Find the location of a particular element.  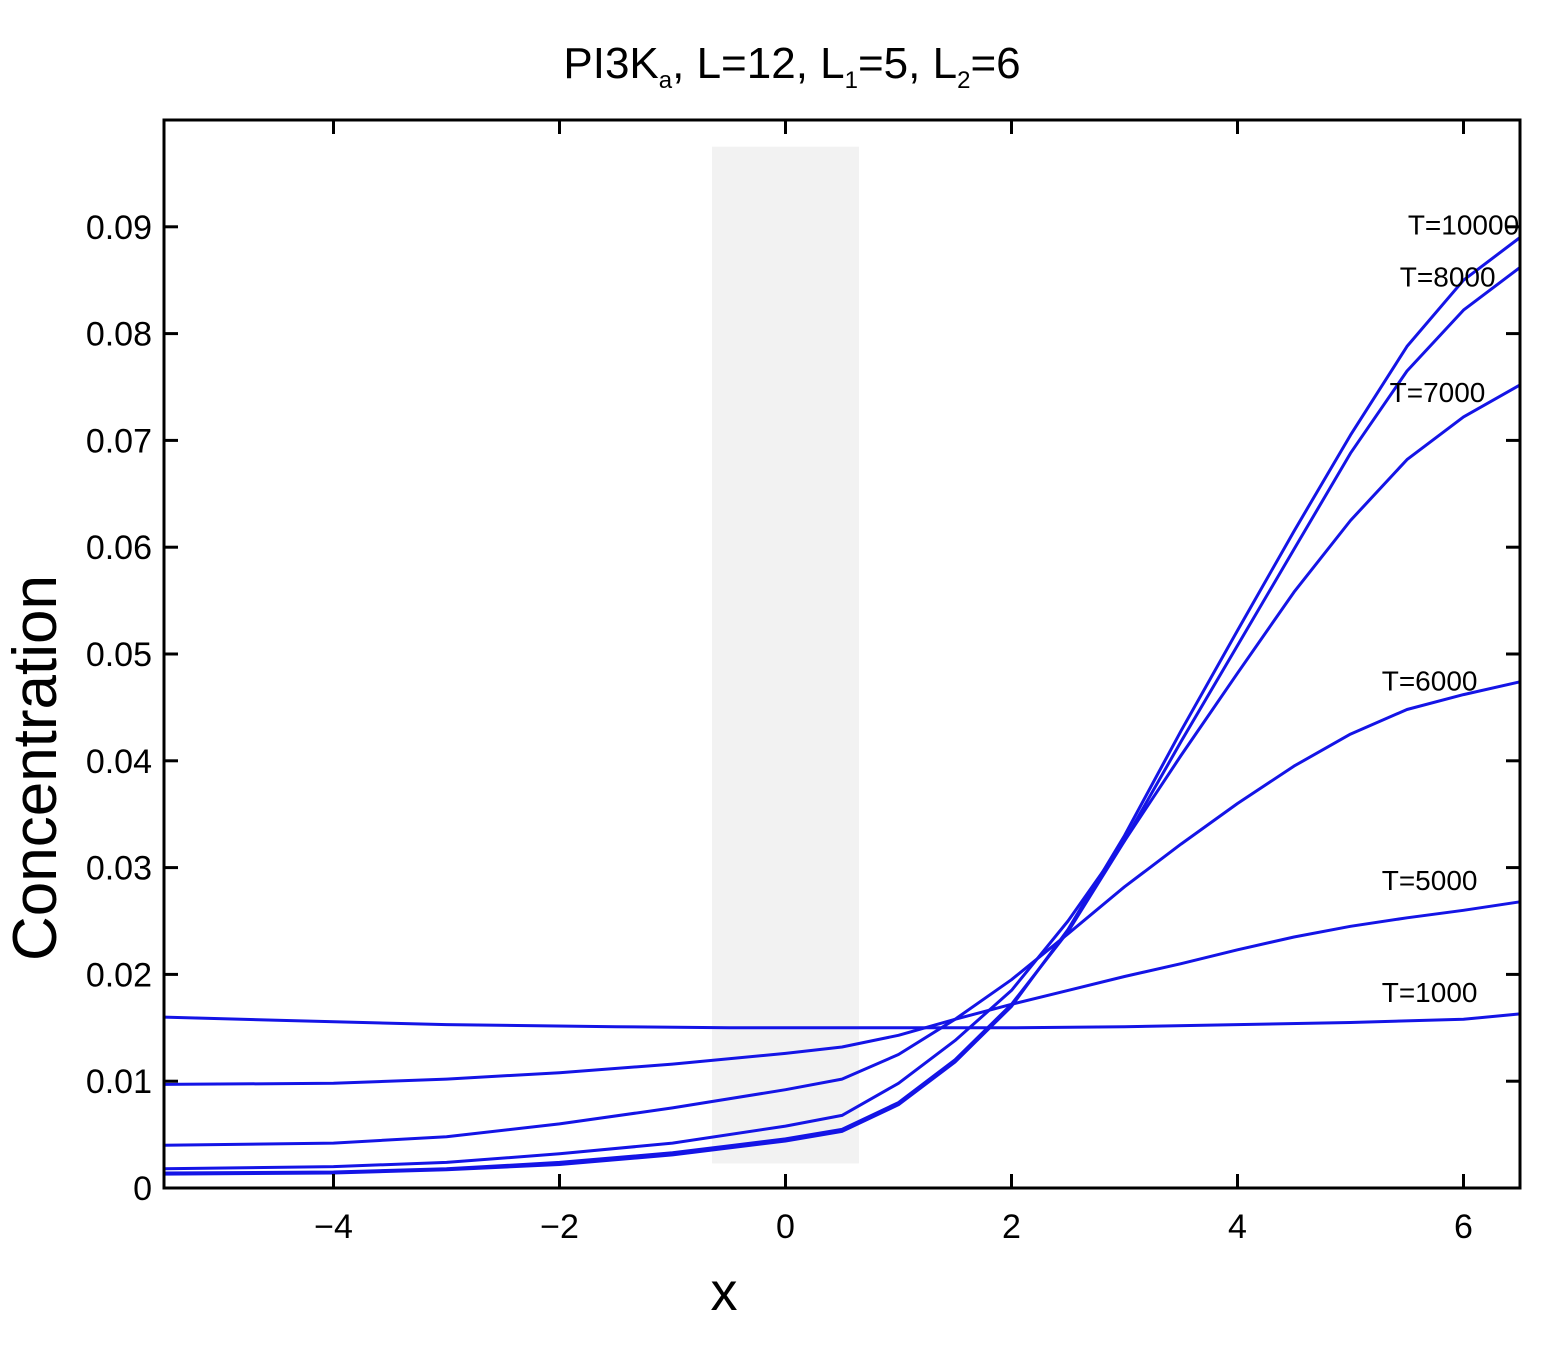

x-tick-label: −4 is located at coordinates (333, 1227).